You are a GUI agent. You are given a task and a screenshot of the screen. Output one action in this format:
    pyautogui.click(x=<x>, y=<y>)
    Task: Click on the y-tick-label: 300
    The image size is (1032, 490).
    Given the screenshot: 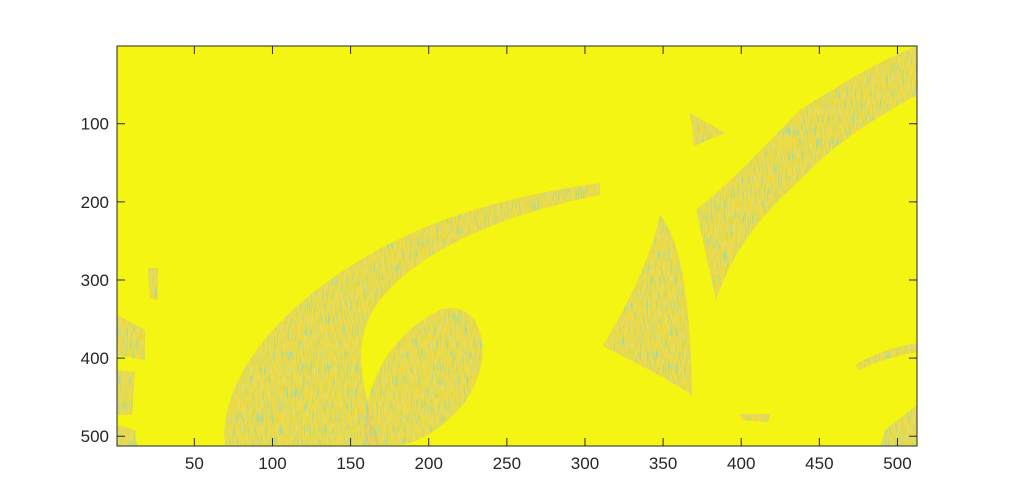 What is the action you would take?
    pyautogui.click(x=95, y=280)
    